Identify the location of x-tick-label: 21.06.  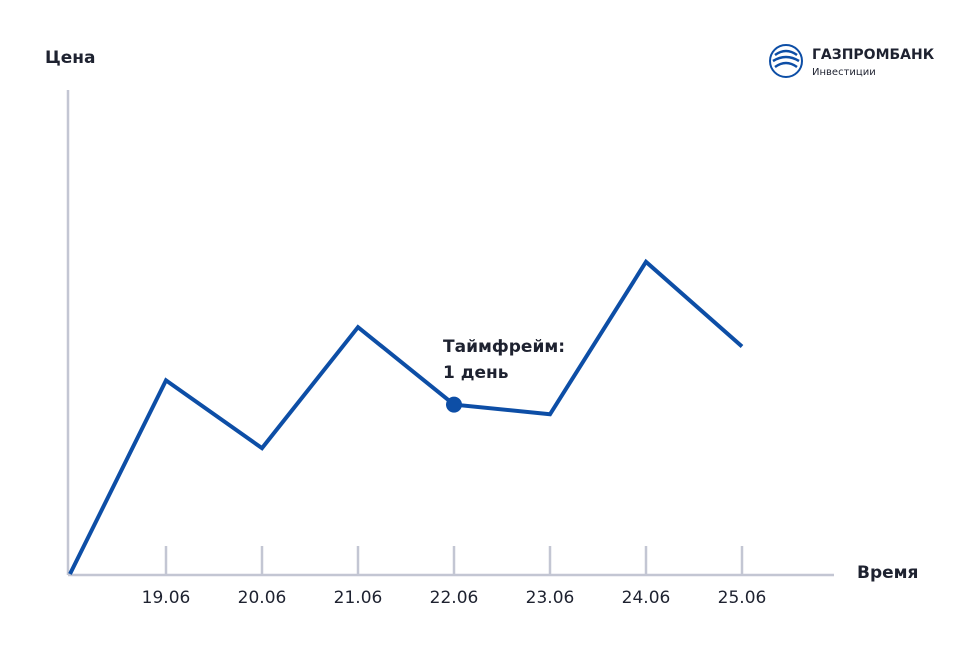
(358, 598).